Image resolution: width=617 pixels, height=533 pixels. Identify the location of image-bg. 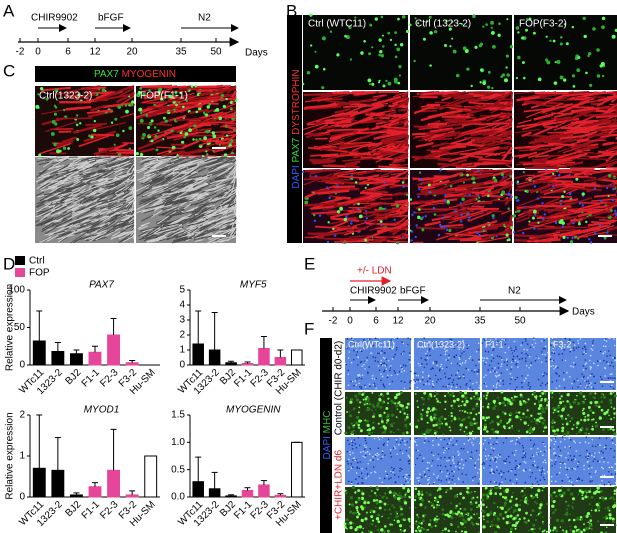
(378, 364).